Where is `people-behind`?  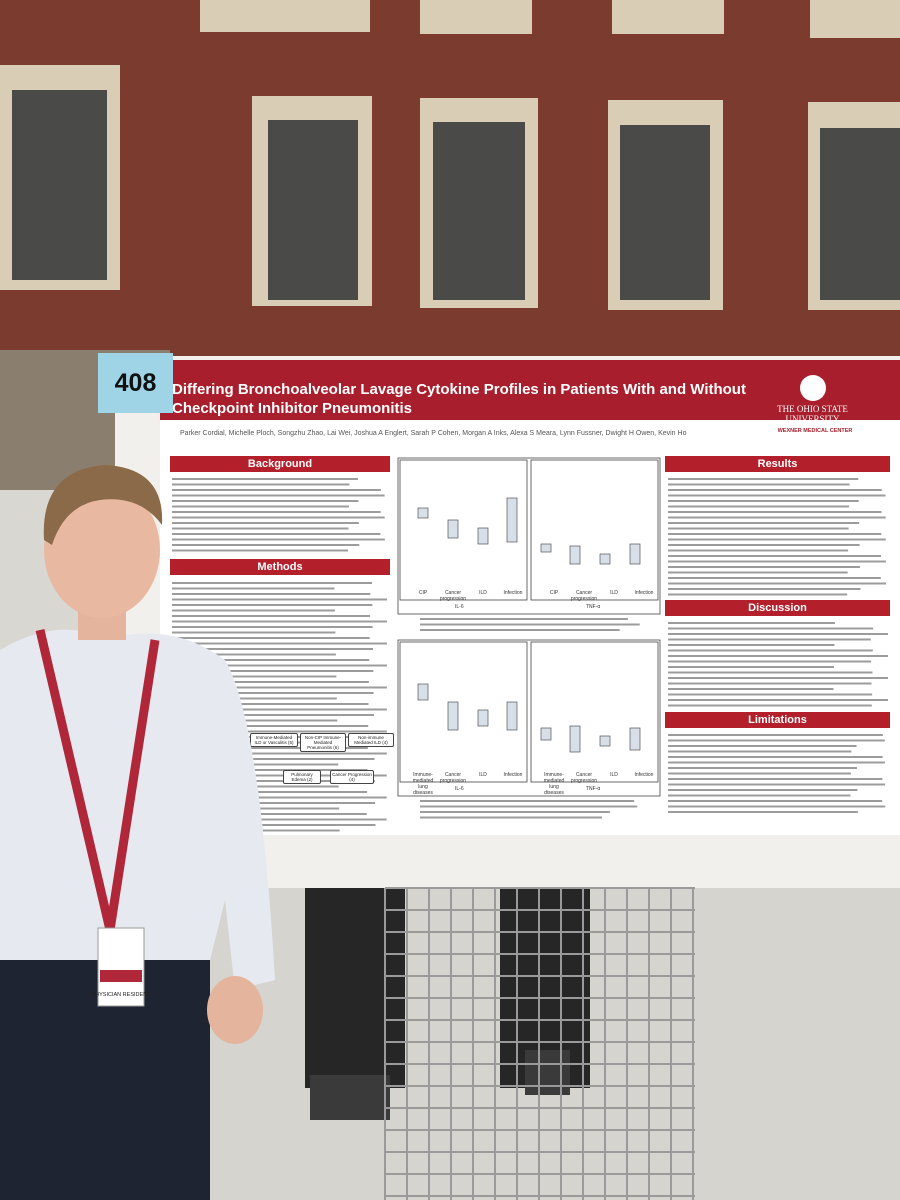
people-behind is located at coordinates (447, 1004).